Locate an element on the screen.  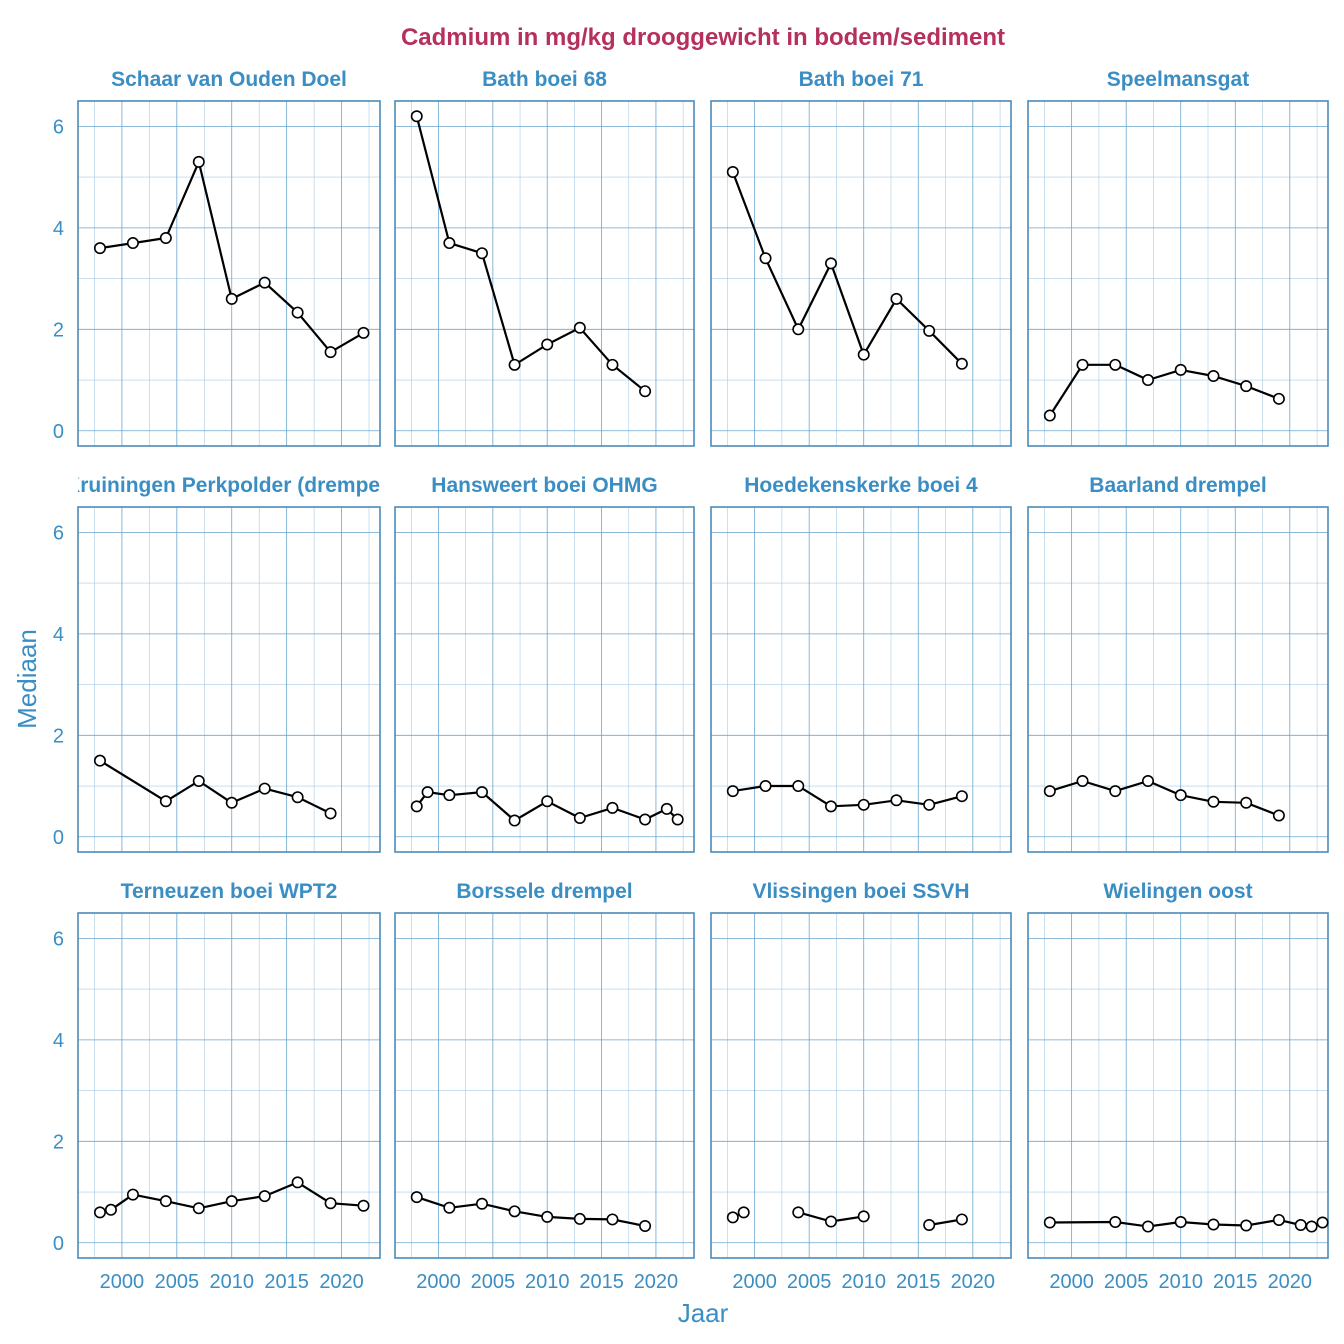
panel-3: Speelmansgat is located at coordinates (1178, 257).